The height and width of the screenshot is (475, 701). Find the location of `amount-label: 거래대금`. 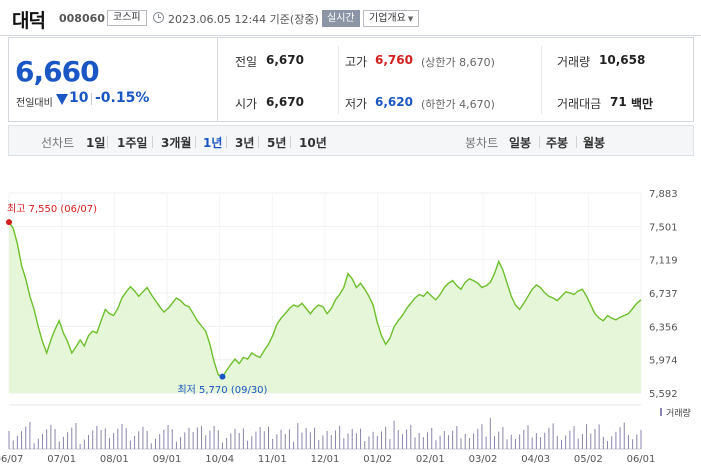

amount-label: 거래대금 is located at coordinates (579, 104).